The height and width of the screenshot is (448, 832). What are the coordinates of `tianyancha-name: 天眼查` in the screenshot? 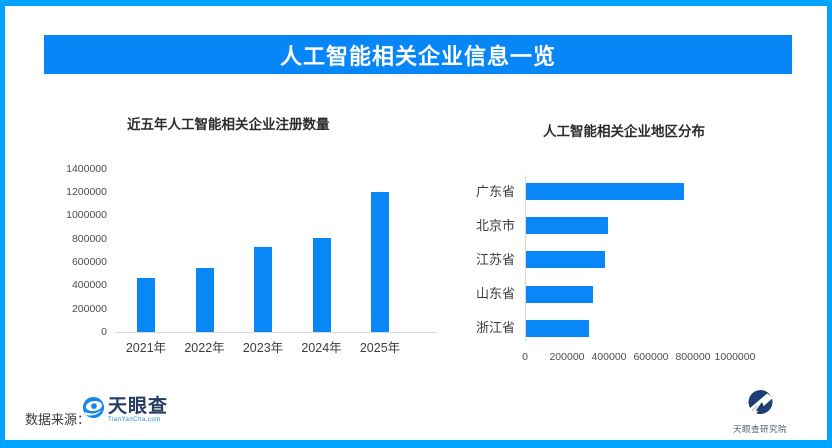 It's located at (138, 406).